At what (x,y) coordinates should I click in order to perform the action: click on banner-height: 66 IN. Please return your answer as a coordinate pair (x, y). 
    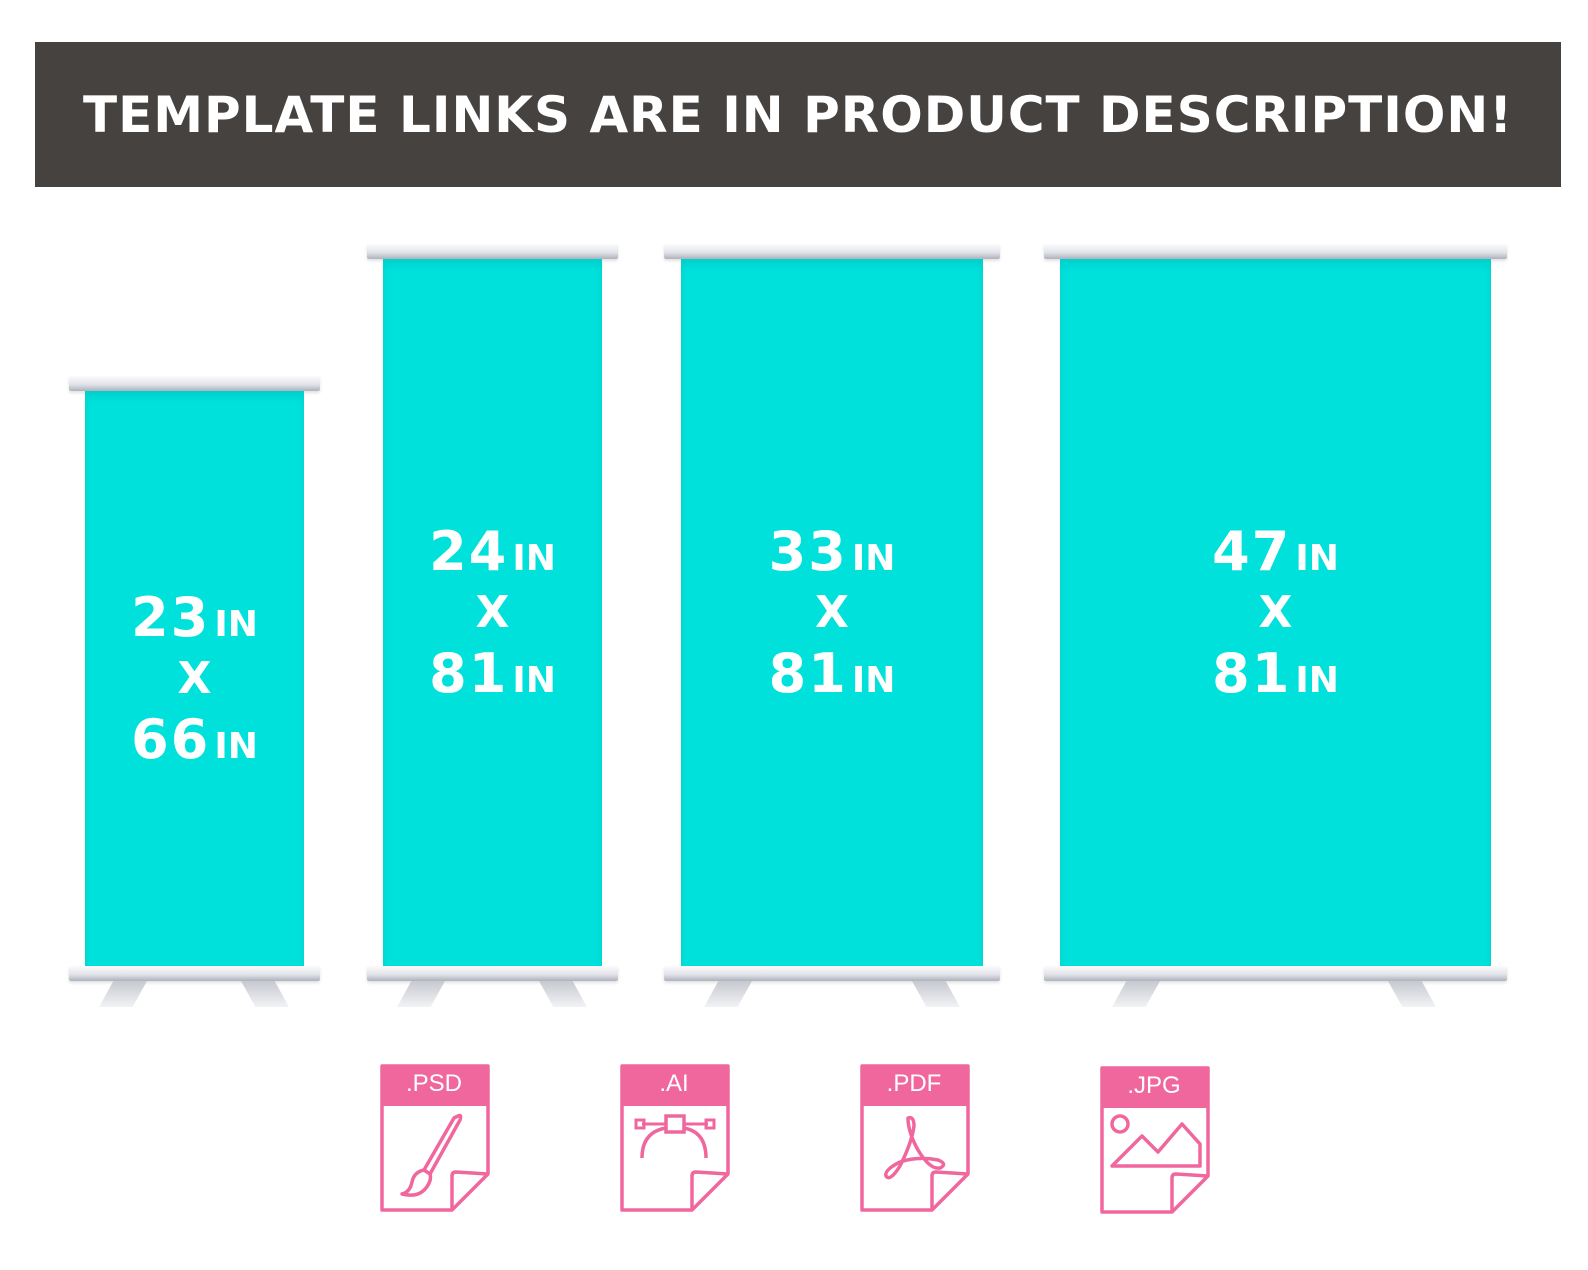
    Looking at the image, I should click on (194, 739).